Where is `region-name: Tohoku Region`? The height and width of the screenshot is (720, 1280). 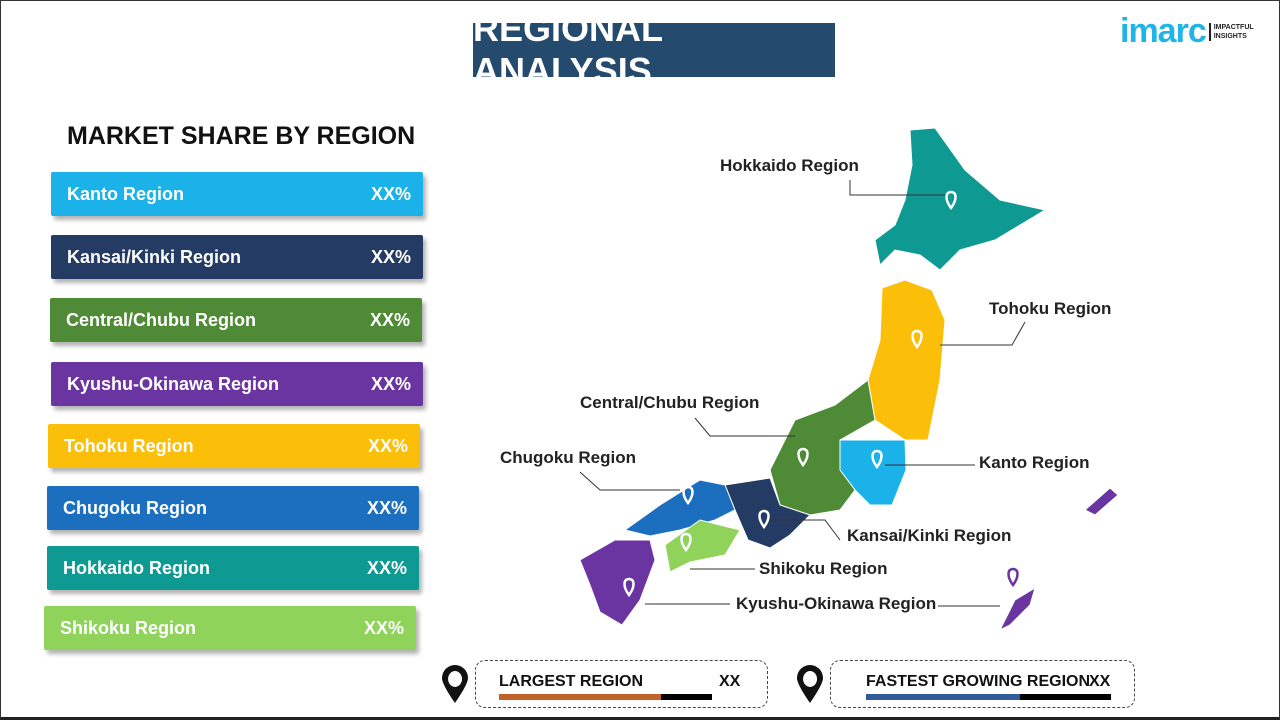 region-name: Tohoku Region is located at coordinates (129, 445).